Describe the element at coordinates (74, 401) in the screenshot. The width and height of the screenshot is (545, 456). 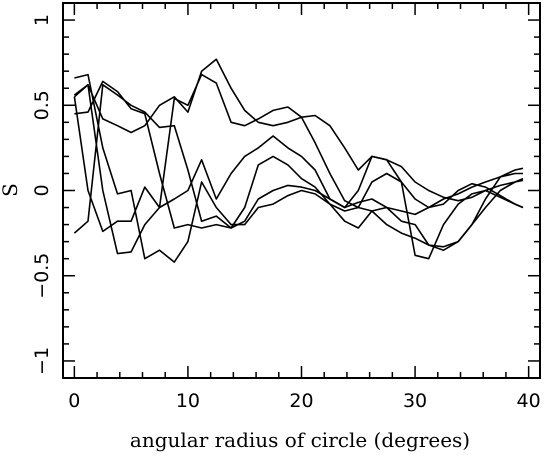
I see `x-tick-label: 0` at that location.